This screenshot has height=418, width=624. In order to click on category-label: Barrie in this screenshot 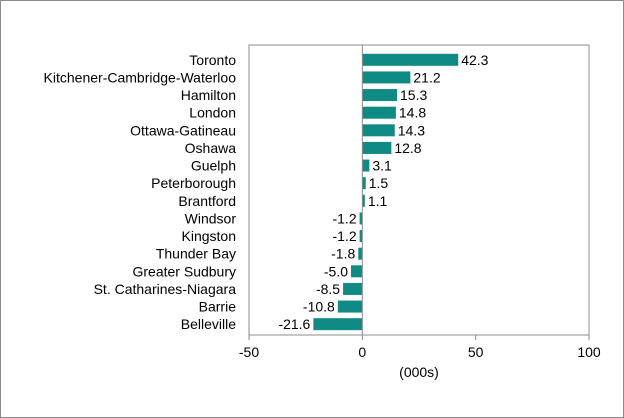, I will do `click(218, 307)`.